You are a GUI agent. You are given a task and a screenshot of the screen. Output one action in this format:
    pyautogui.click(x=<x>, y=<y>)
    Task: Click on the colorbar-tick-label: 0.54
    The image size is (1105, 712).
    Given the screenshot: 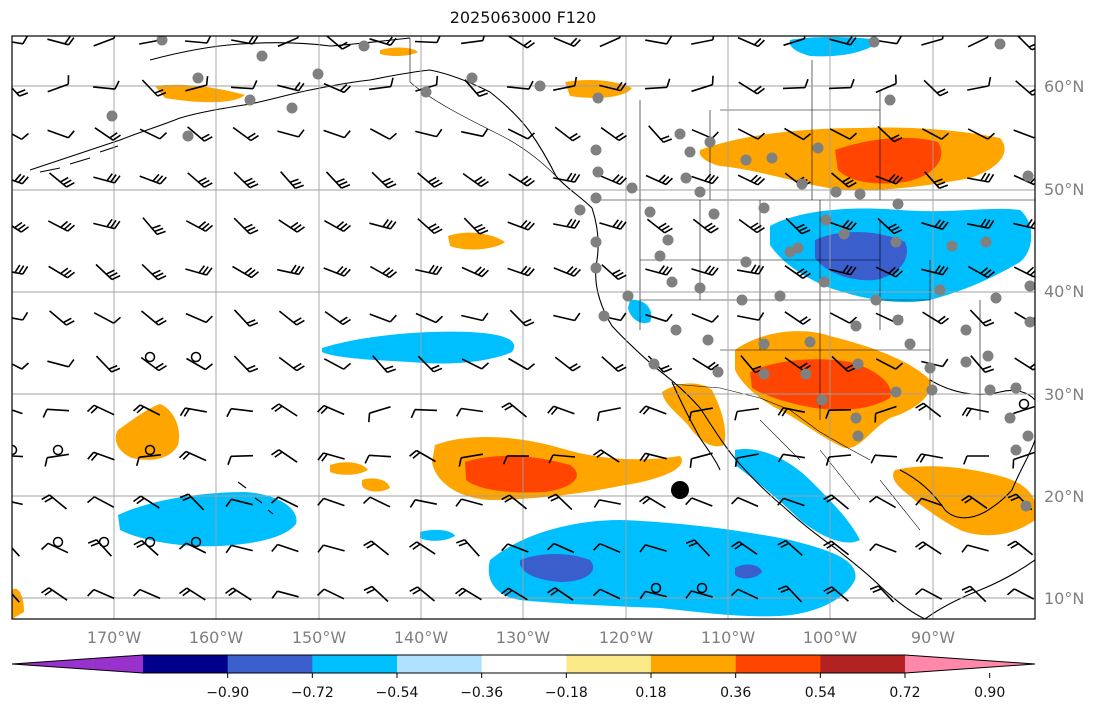 What is the action you would take?
    pyautogui.click(x=820, y=693)
    